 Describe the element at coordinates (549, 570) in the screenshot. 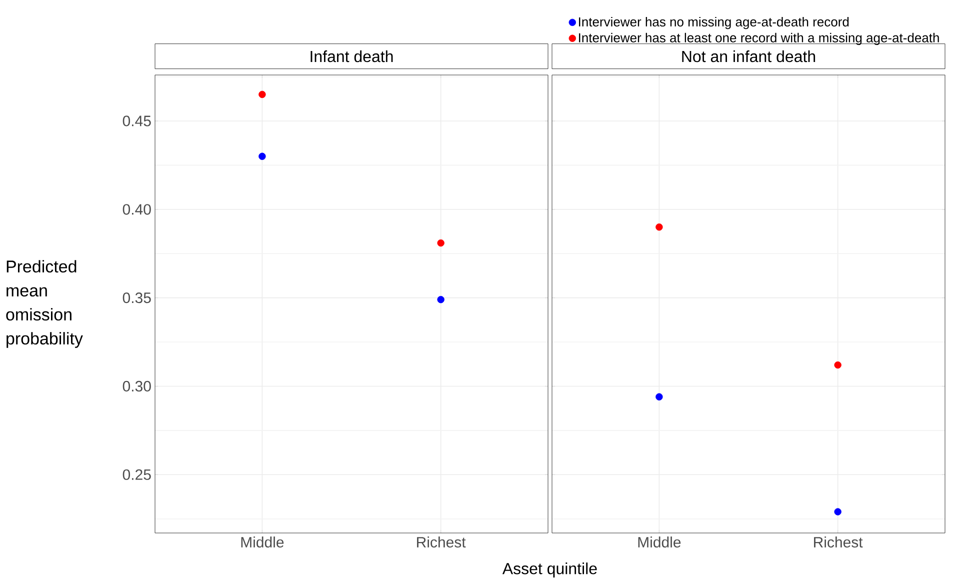

I see `x-axis-title: Asset quintile` at that location.